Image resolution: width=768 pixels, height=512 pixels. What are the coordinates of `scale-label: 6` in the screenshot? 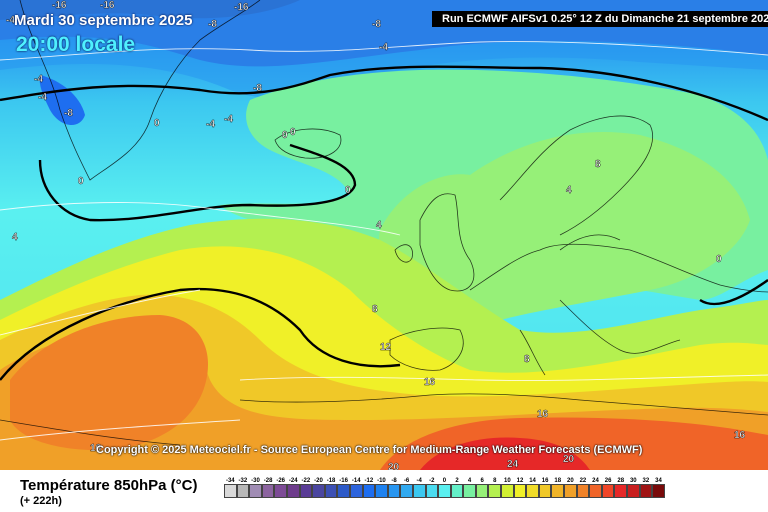 It's located at (482, 481).